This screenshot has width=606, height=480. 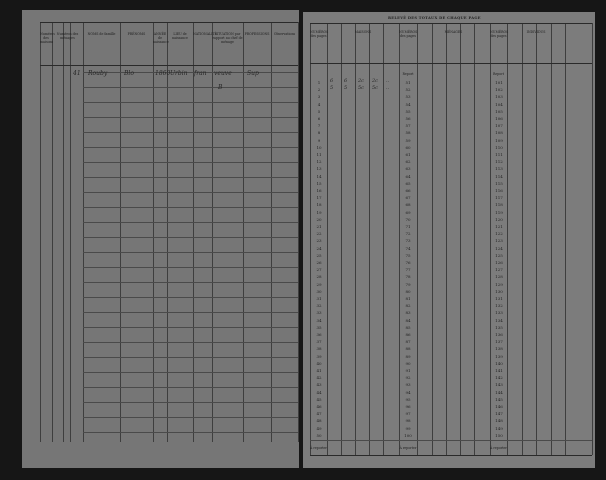 What do you see at coordinates (319, 298) in the screenshot?
I see `page-number: 31` at bounding box center [319, 298].